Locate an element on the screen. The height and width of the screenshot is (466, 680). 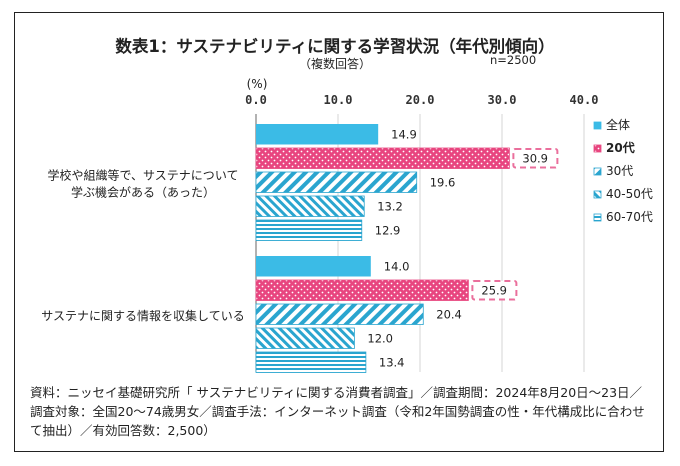
unit-label: (%) is located at coordinates (257, 84).